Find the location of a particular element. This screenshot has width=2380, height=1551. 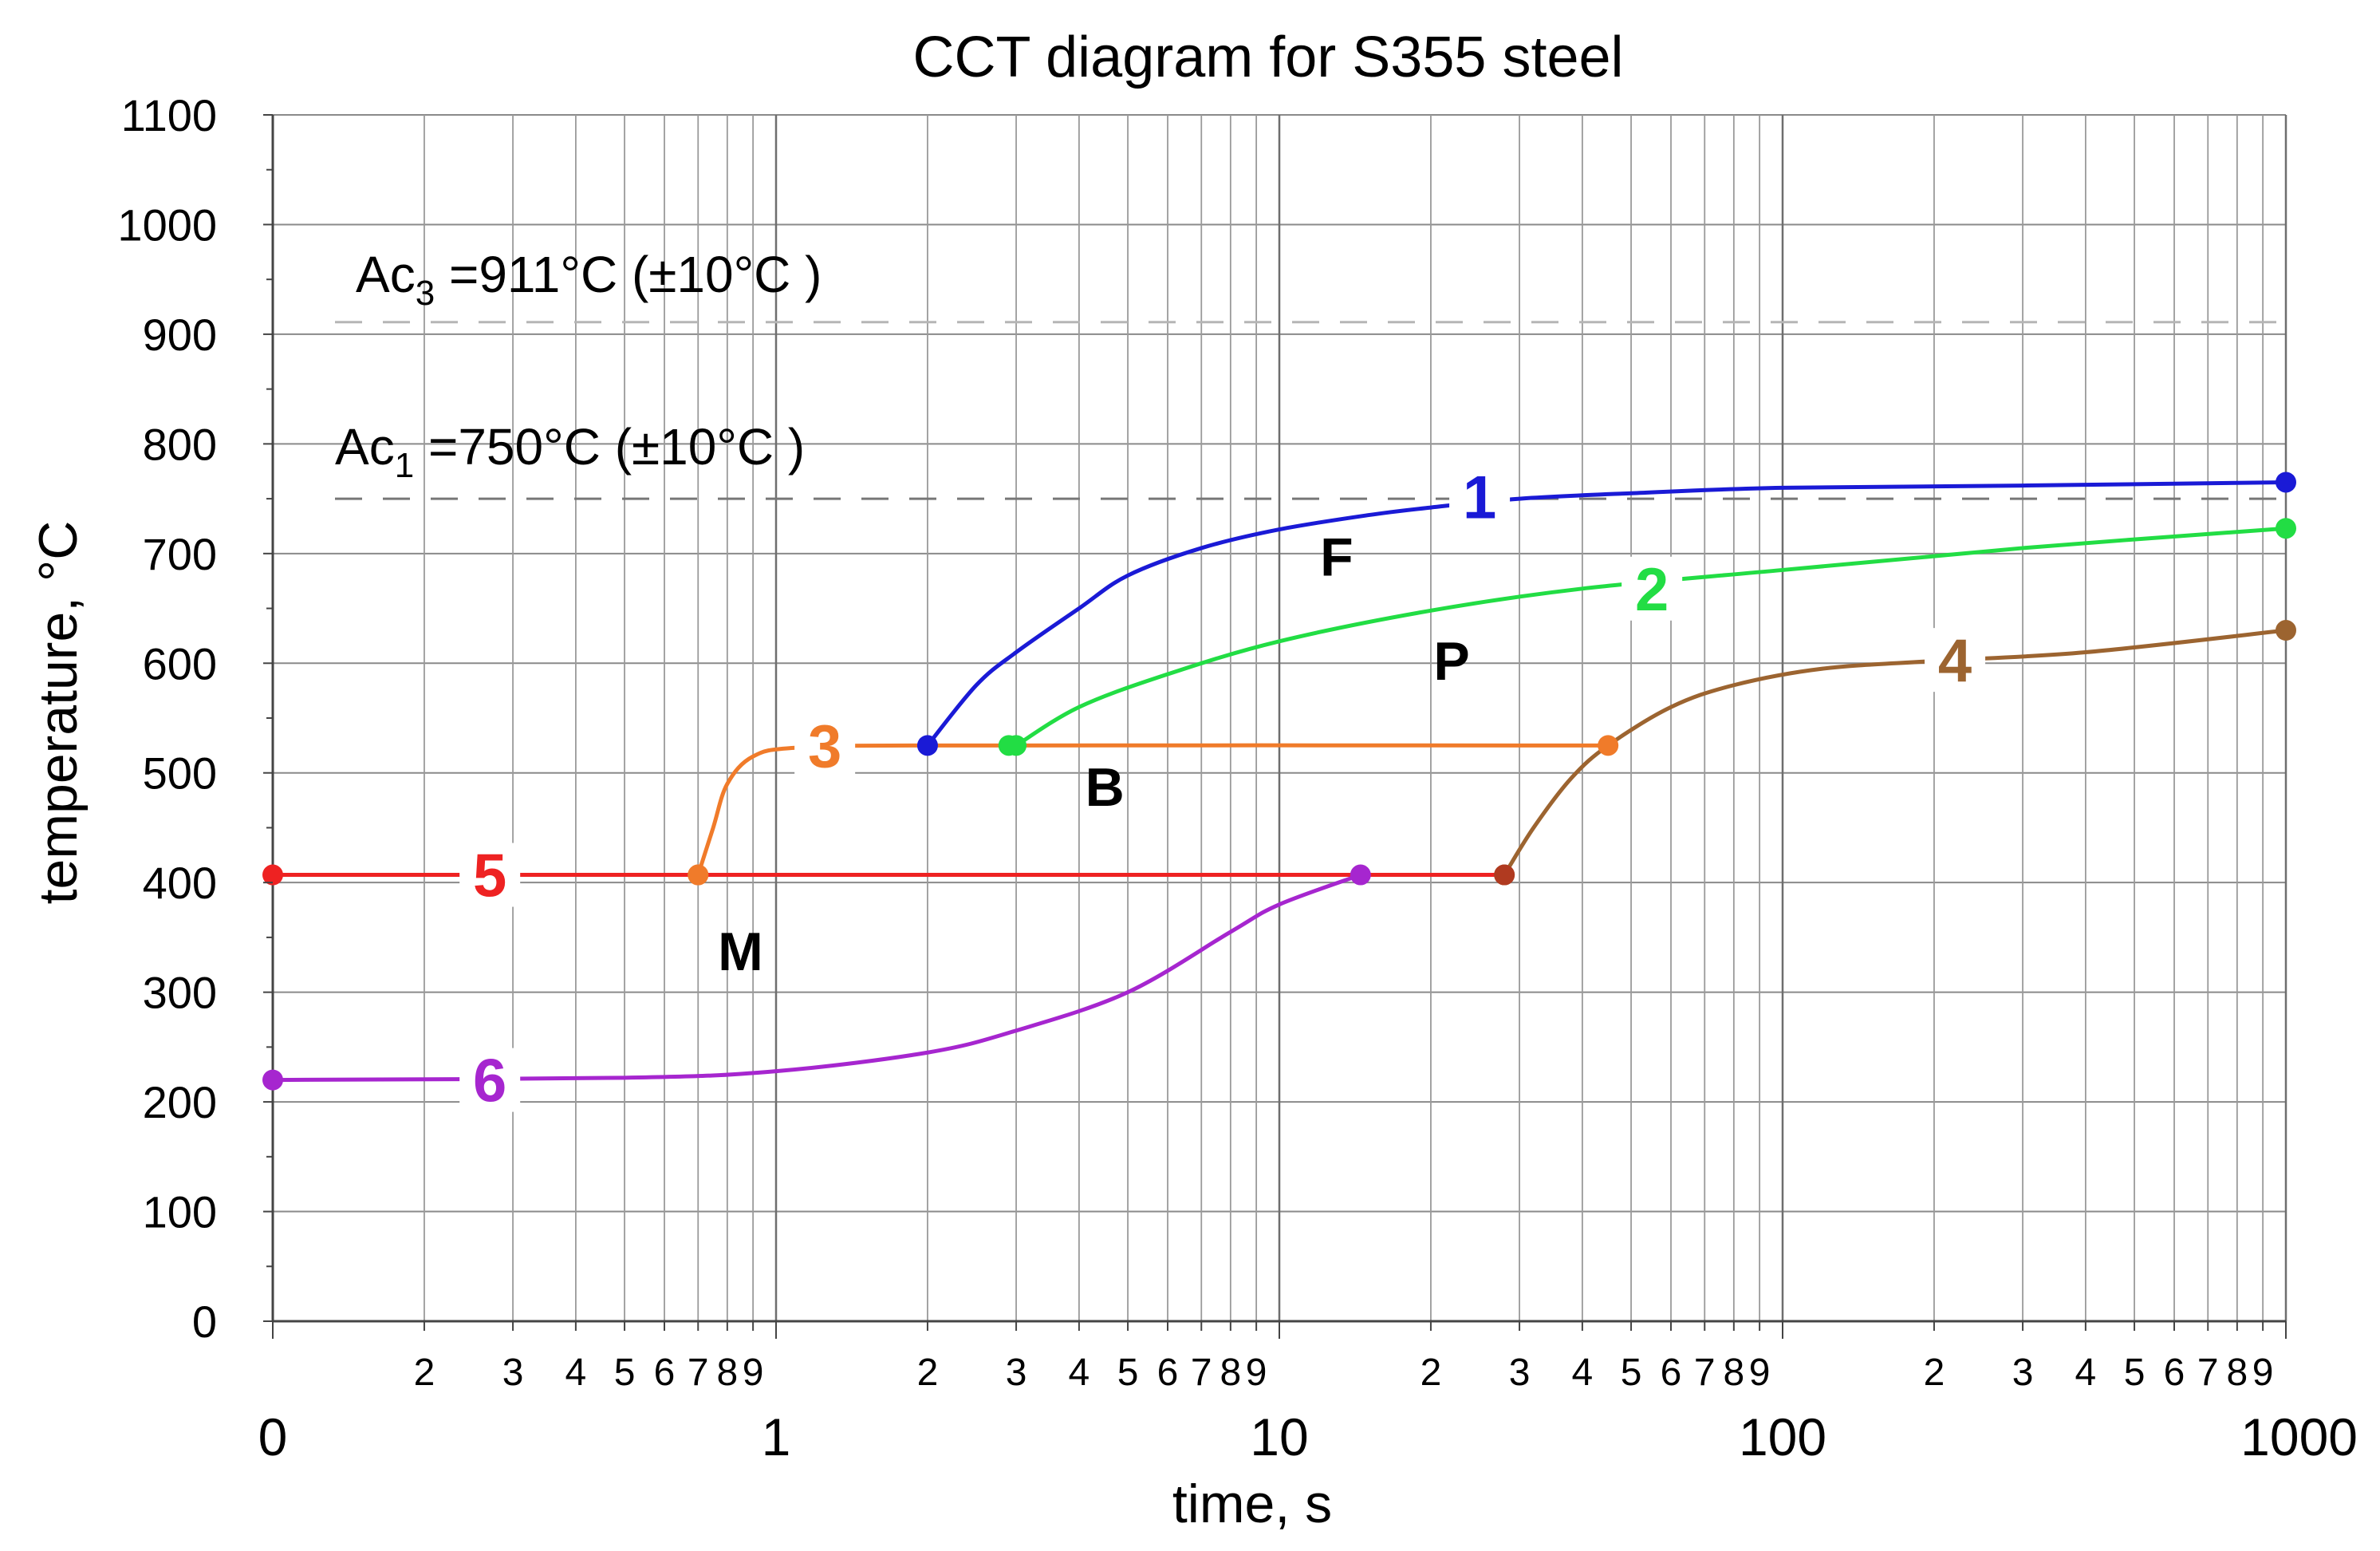

reference-label-ac3: Ac3 =911°C (±10°C ) is located at coordinates (589, 279).